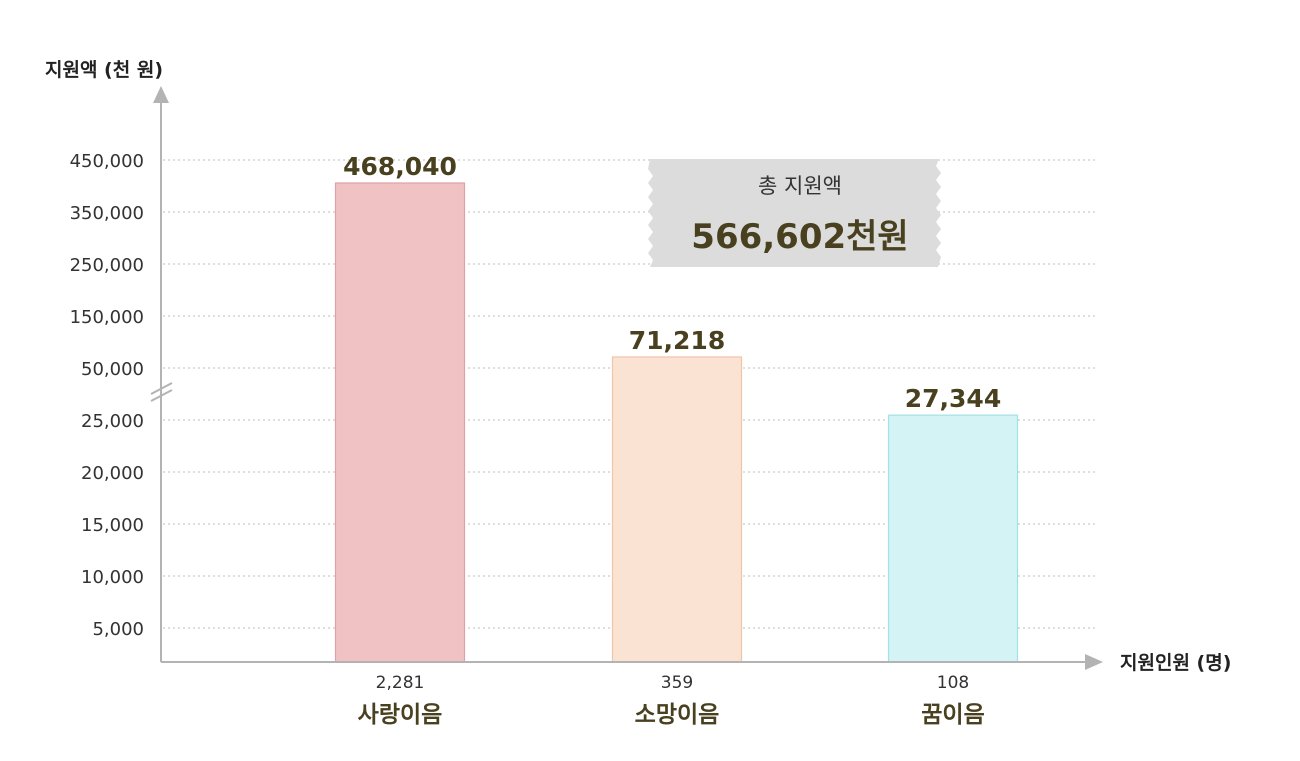 The width and height of the screenshot is (1300, 761). I want to click on category-label-1: 사랑이음, so click(400, 715).